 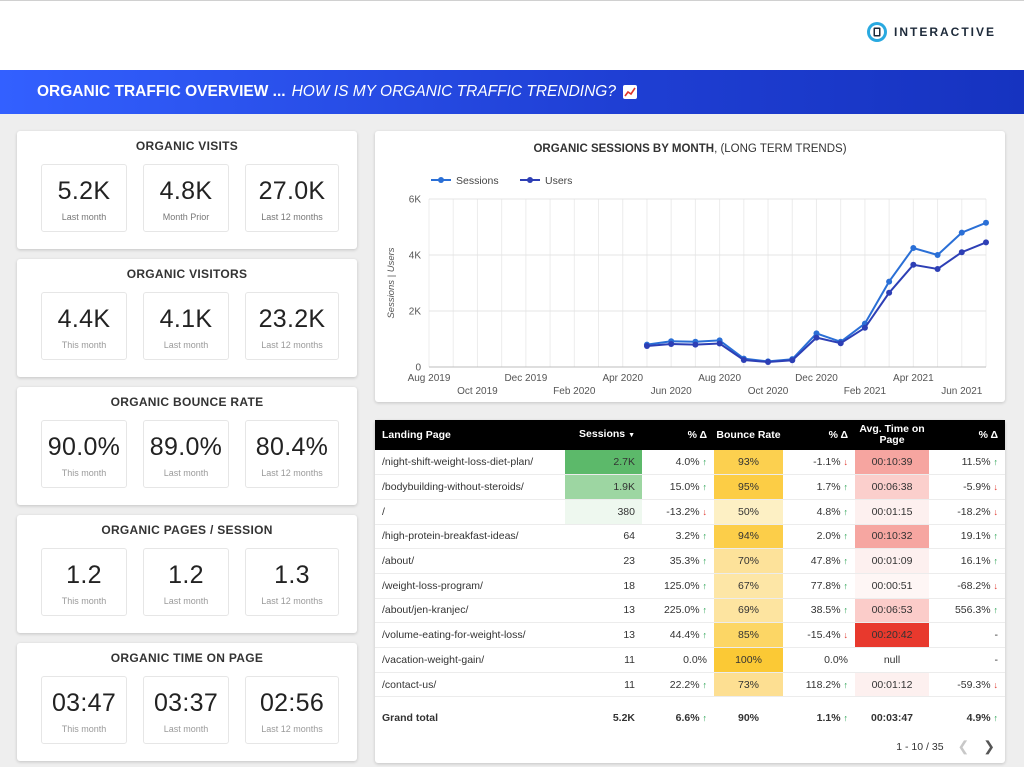 I want to click on cell-time-delta: 16.1% ↑, so click(x=967, y=561).